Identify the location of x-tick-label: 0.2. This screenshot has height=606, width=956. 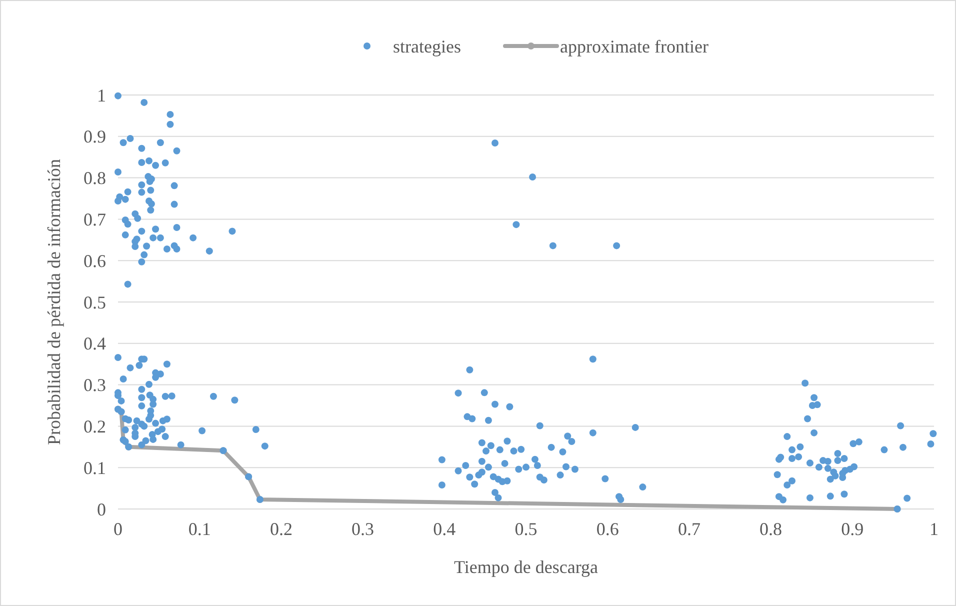
(281, 529).